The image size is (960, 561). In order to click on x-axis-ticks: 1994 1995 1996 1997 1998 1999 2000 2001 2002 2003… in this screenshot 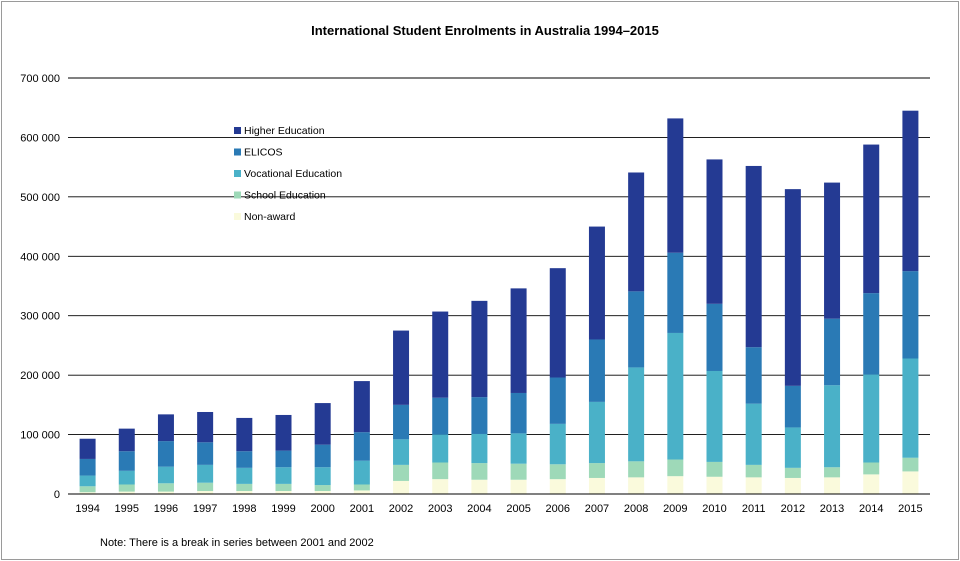, I will do `click(498, 509)`.